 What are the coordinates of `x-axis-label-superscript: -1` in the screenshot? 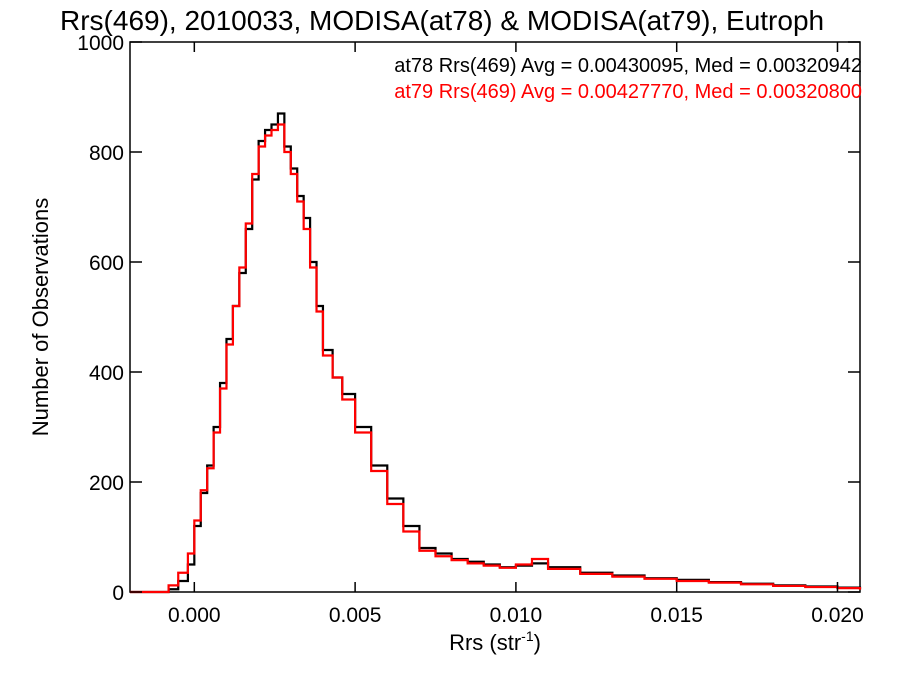 It's located at (527, 636).